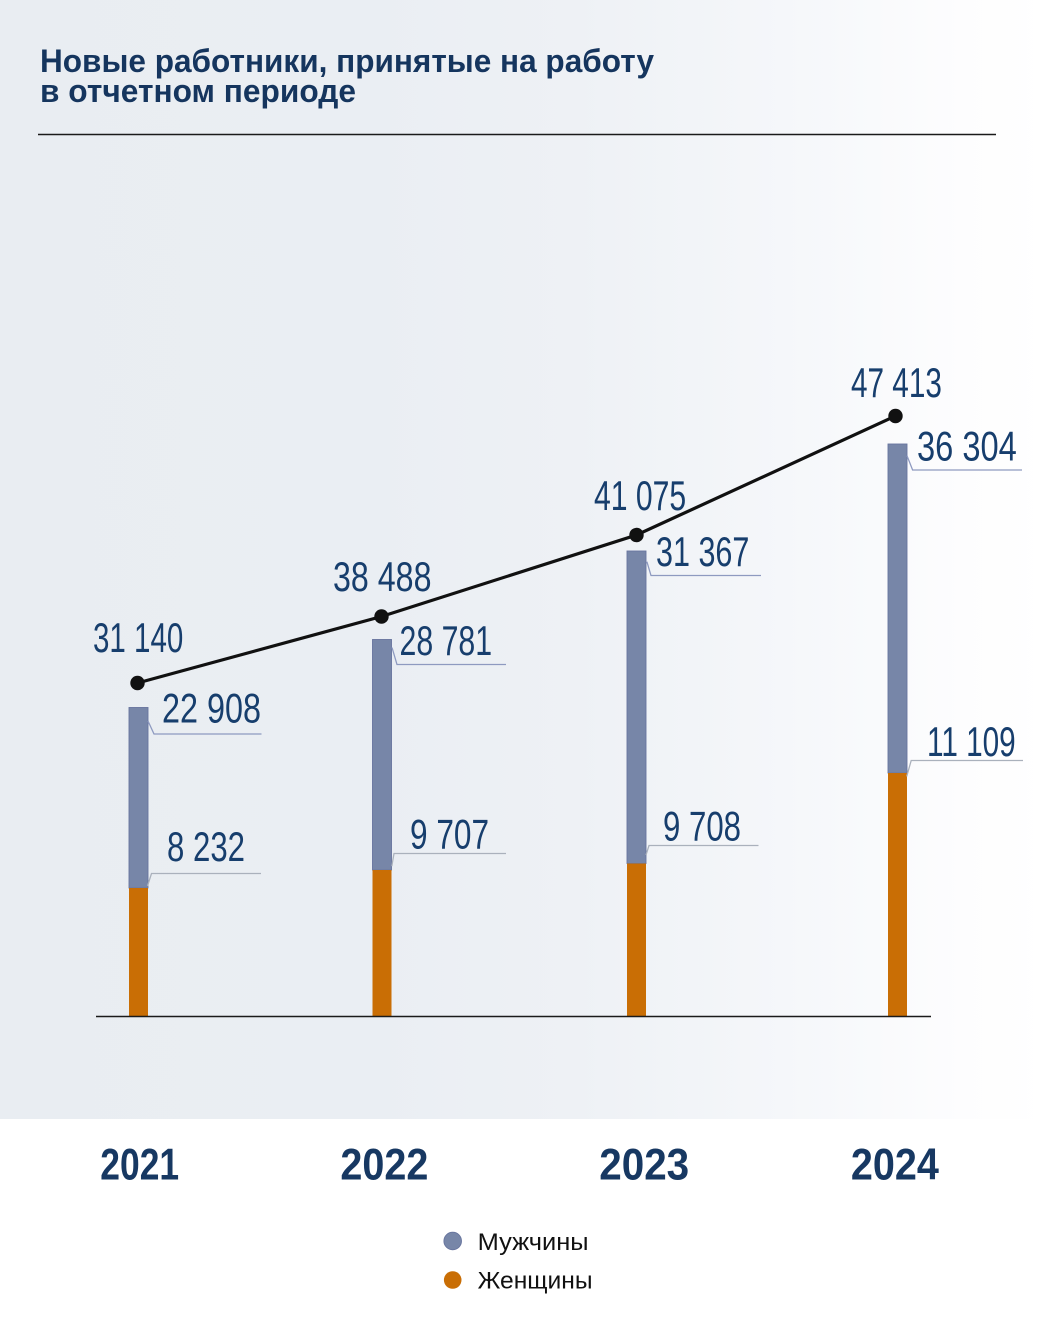  I want to click on svg-text: 2021, so click(139, 1165).